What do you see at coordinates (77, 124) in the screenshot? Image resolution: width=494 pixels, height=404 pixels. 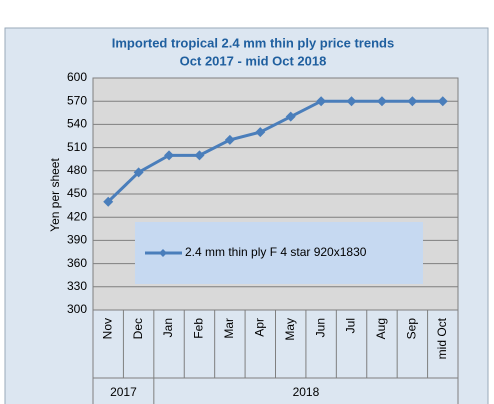 I see `y-tick-label: 540` at bounding box center [77, 124].